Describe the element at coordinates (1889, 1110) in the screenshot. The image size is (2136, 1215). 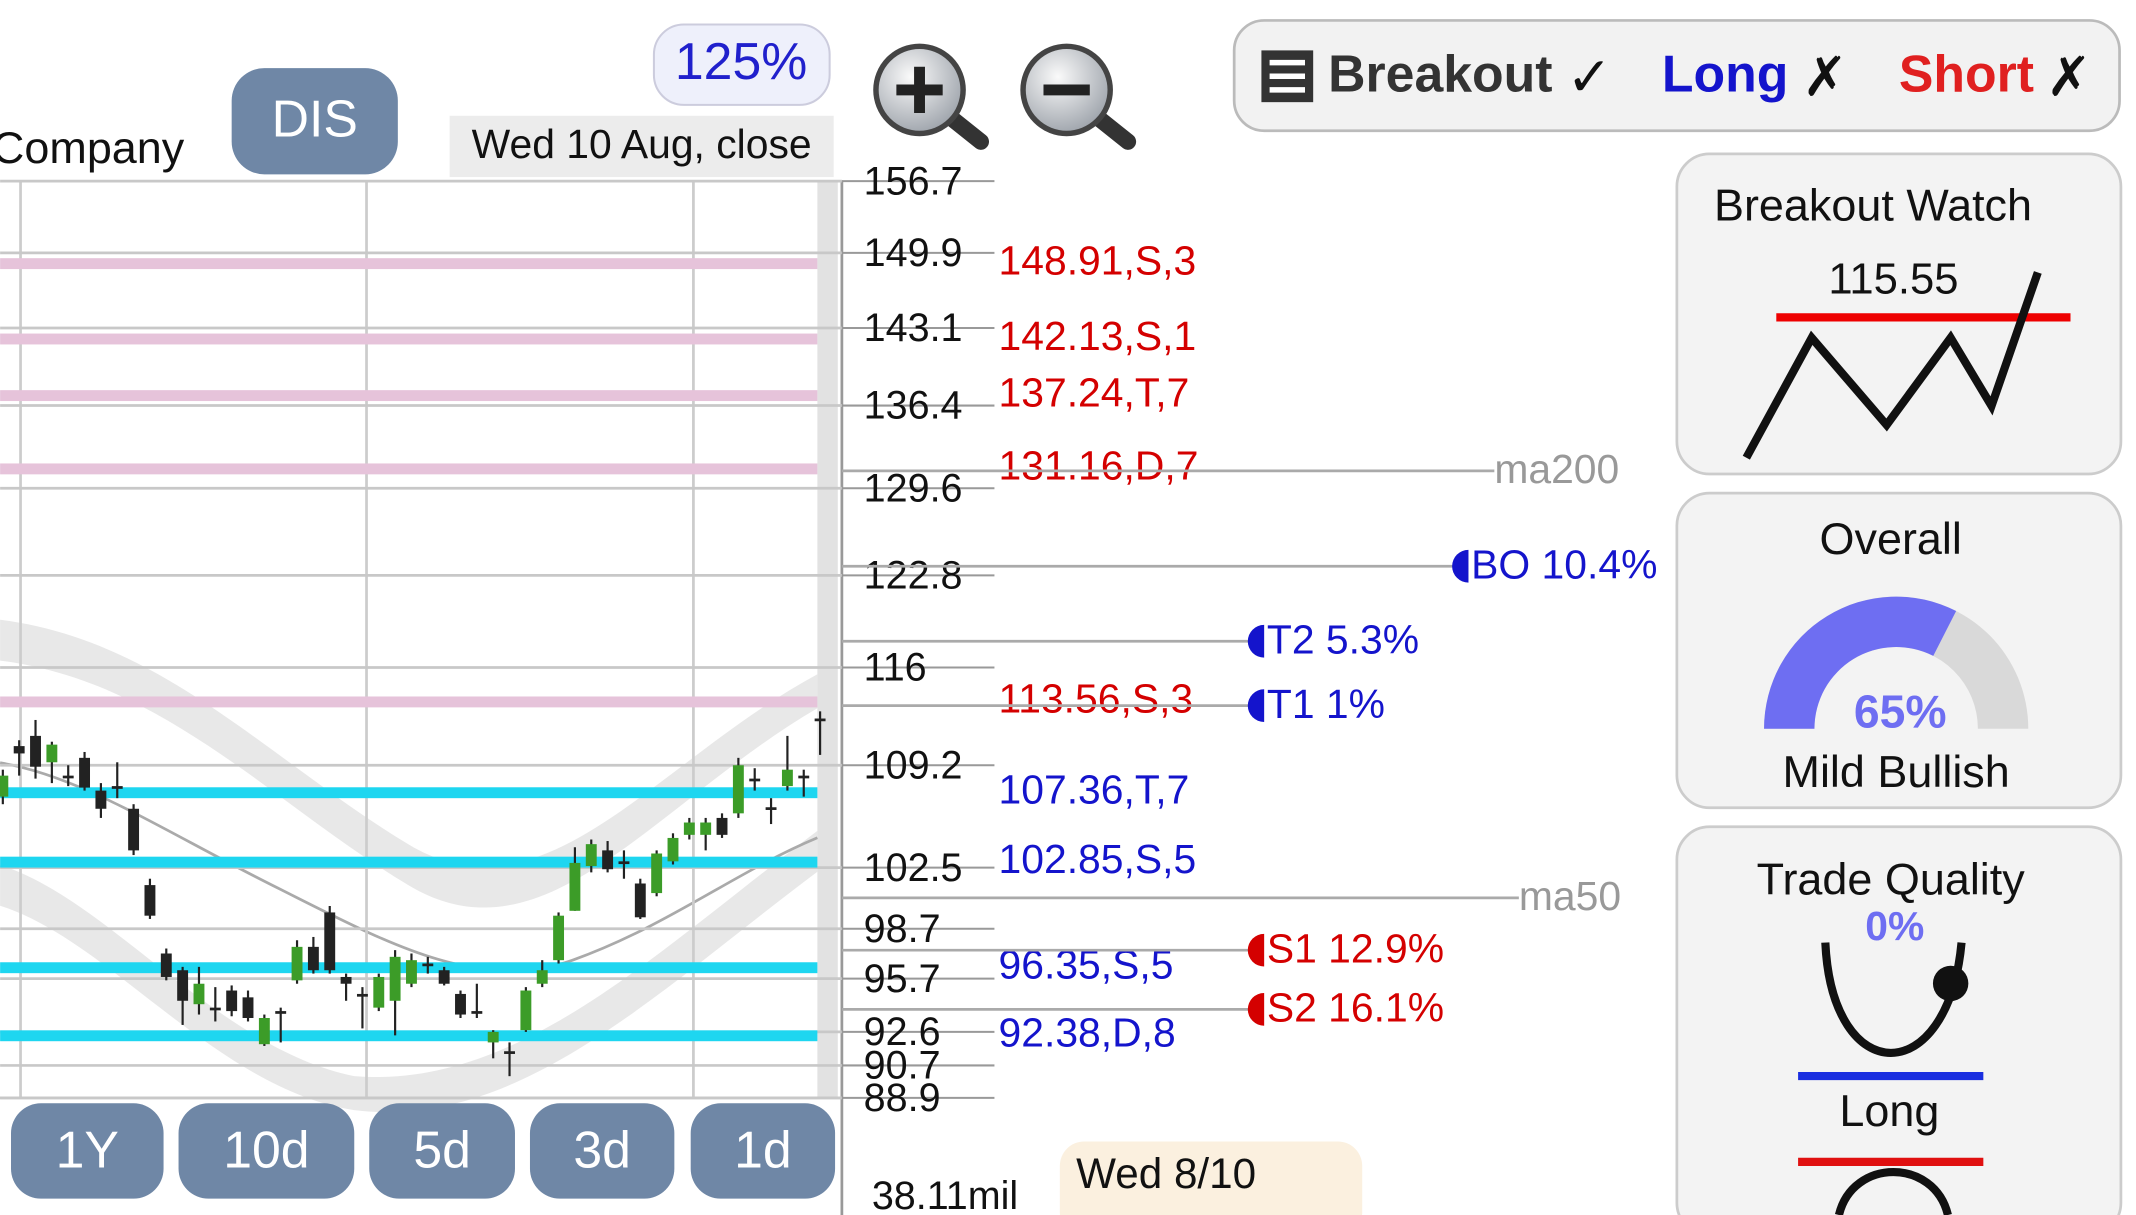
I see `quality-label: Long` at that location.